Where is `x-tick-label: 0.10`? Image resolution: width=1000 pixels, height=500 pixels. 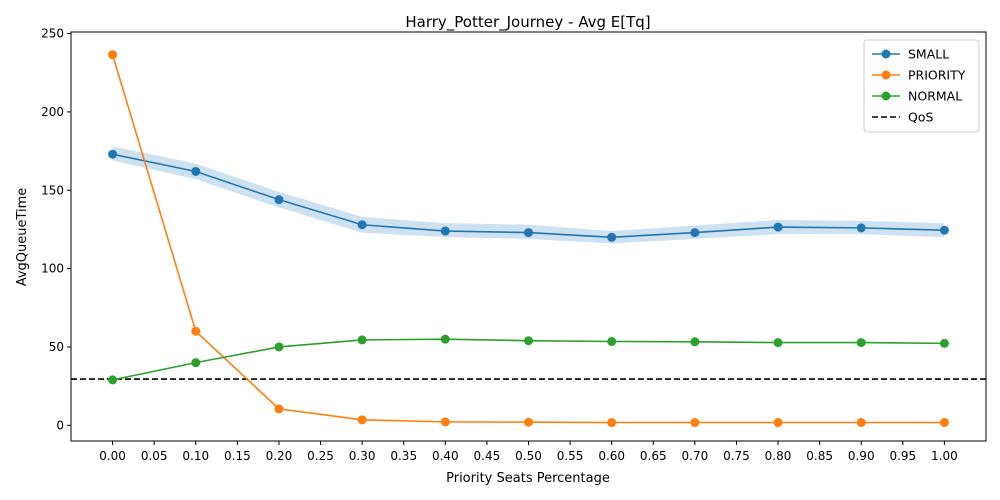 x-tick-label: 0.10 is located at coordinates (195, 456).